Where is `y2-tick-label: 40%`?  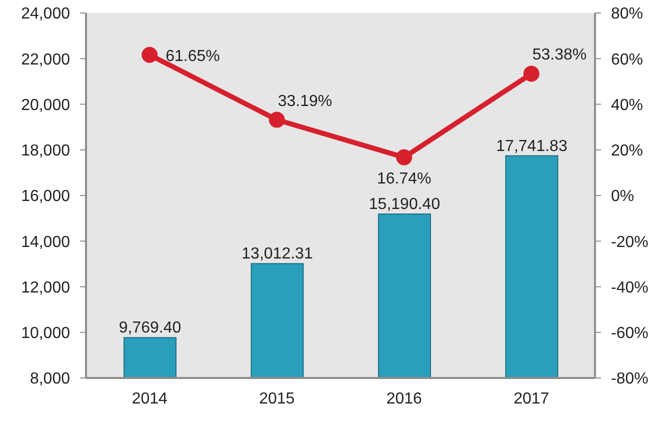 y2-tick-label: 40% is located at coordinates (627, 105).